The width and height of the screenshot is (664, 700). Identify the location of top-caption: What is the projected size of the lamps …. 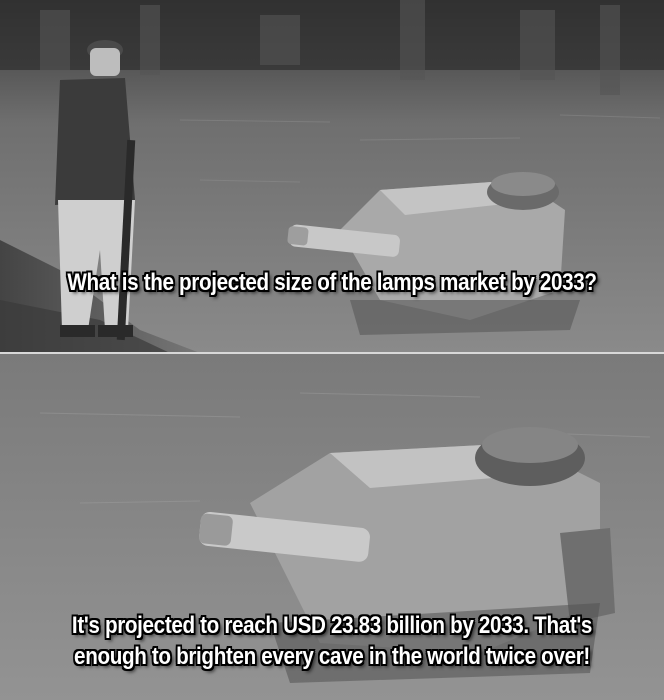
(332, 282).